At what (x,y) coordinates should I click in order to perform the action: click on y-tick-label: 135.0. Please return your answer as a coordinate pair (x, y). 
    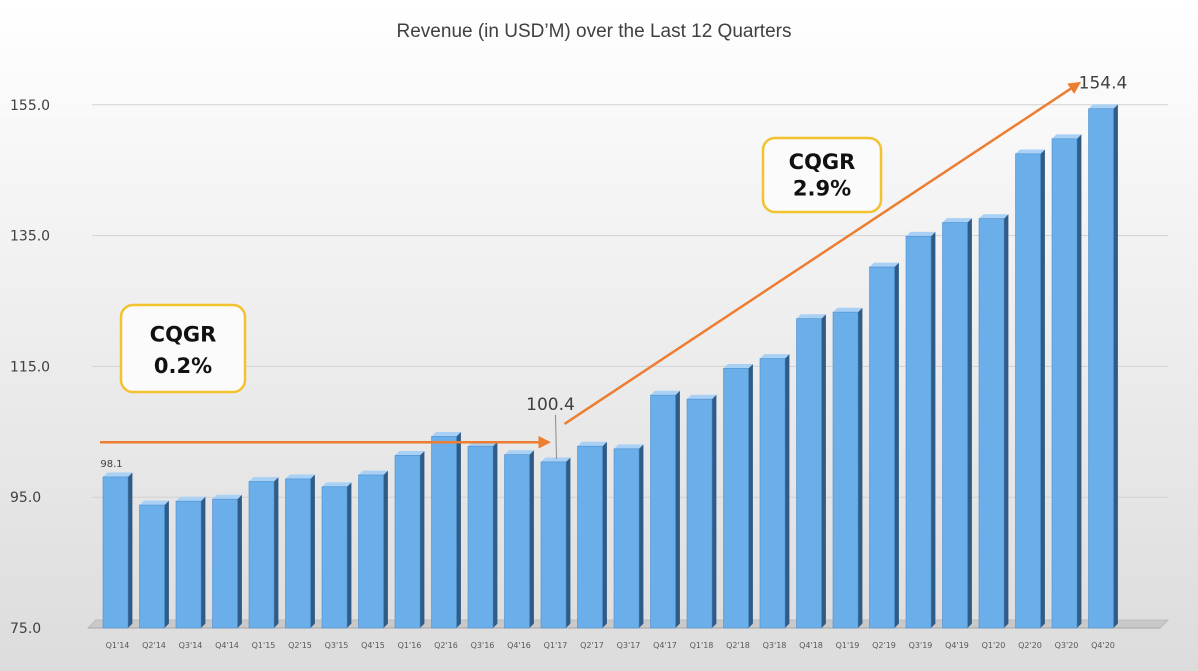
    Looking at the image, I should click on (30, 237).